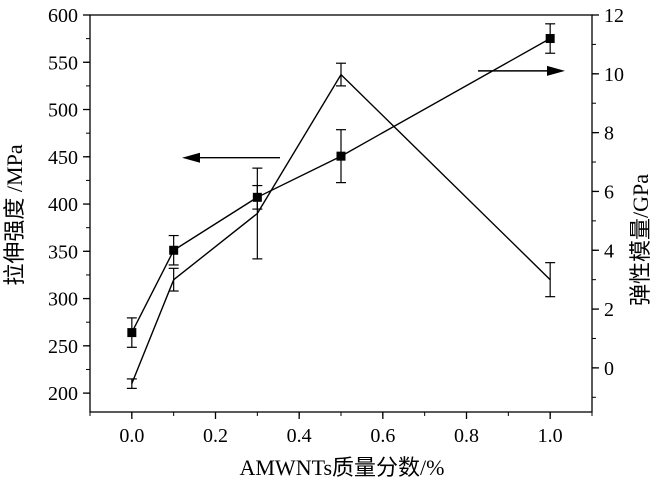 This screenshot has height=485, width=660. Describe the element at coordinates (609, 310) in the screenshot. I see `y-right-tick-label: 2` at that location.